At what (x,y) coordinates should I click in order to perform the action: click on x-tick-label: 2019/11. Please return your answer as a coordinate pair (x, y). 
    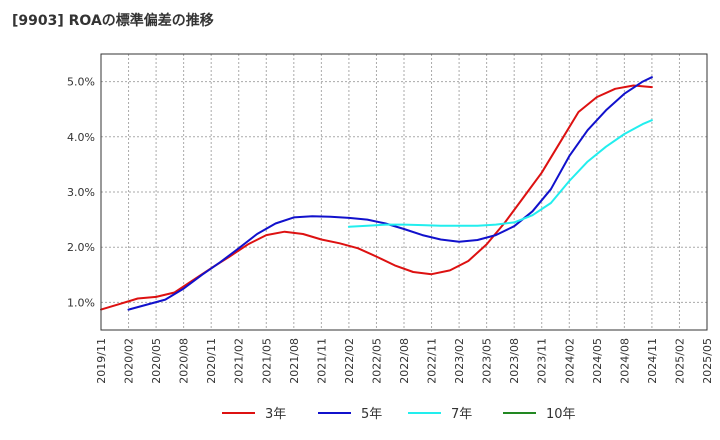
    Looking at the image, I should click on (101, 361).